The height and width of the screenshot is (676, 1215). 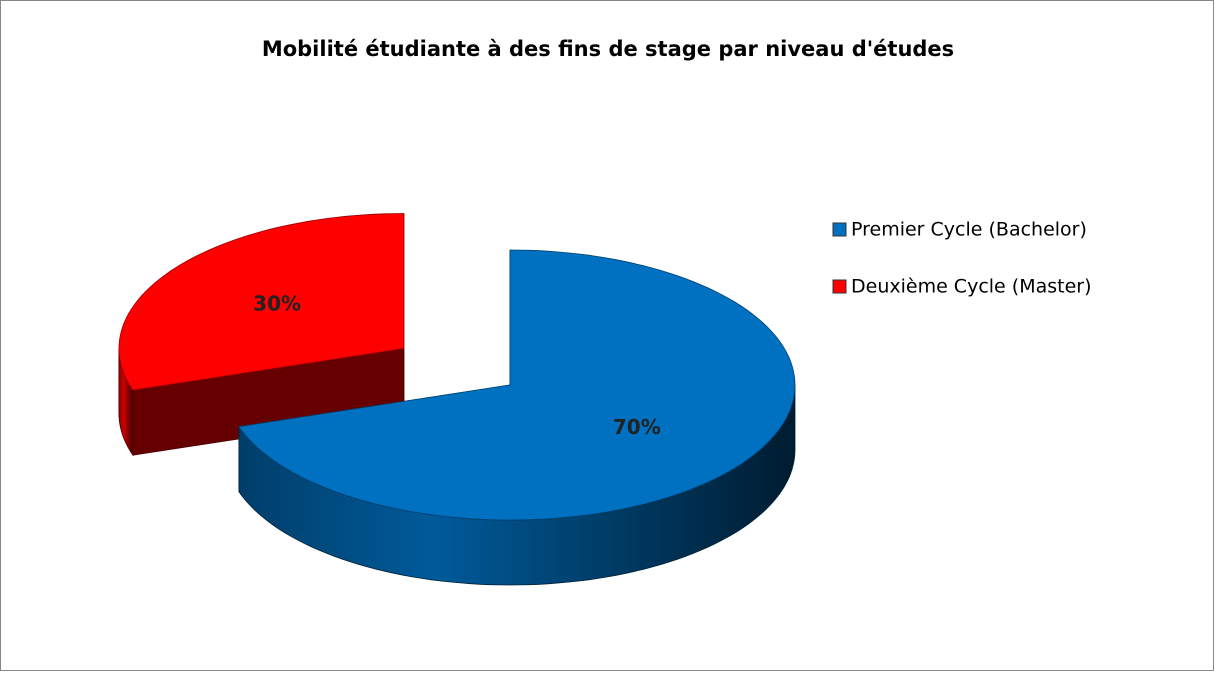 What do you see at coordinates (277, 303) in the screenshot?
I see `data-label: 30%` at bounding box center [277, 303].